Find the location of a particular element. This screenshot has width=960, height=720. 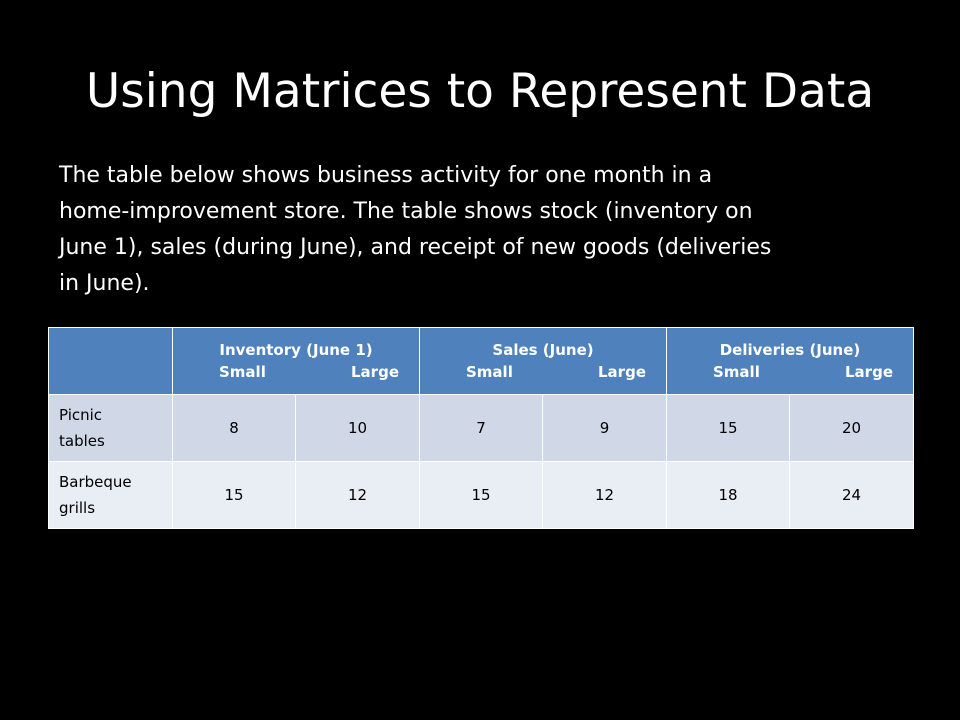

table-cell: 10 is located at coordinates (357, 428).